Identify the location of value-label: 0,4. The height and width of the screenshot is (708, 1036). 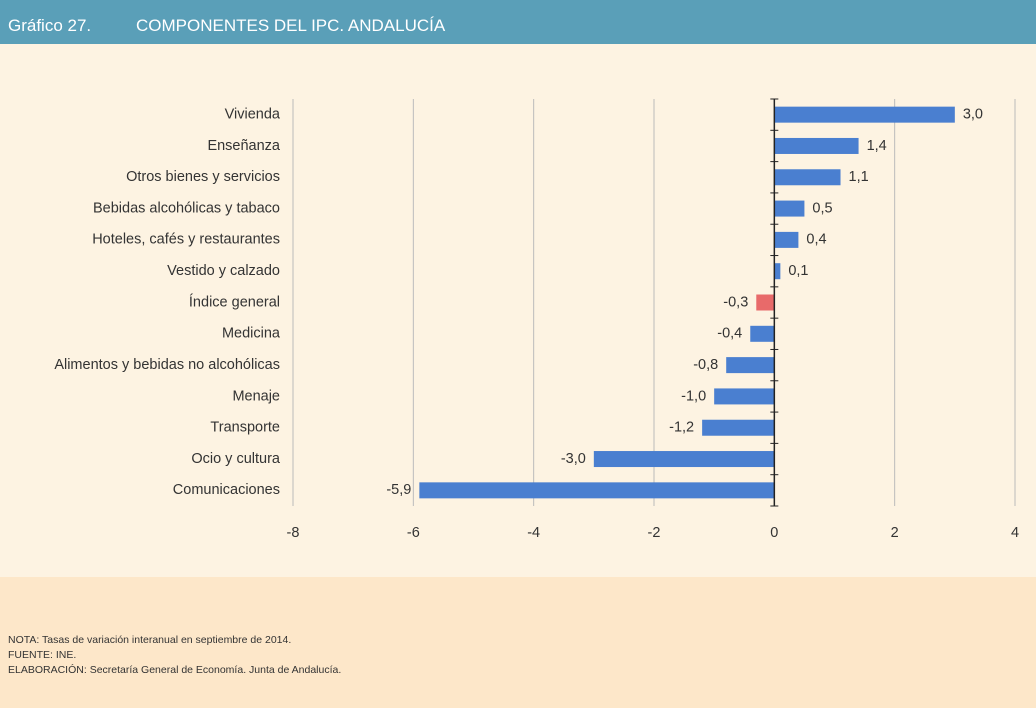
(816, 240).